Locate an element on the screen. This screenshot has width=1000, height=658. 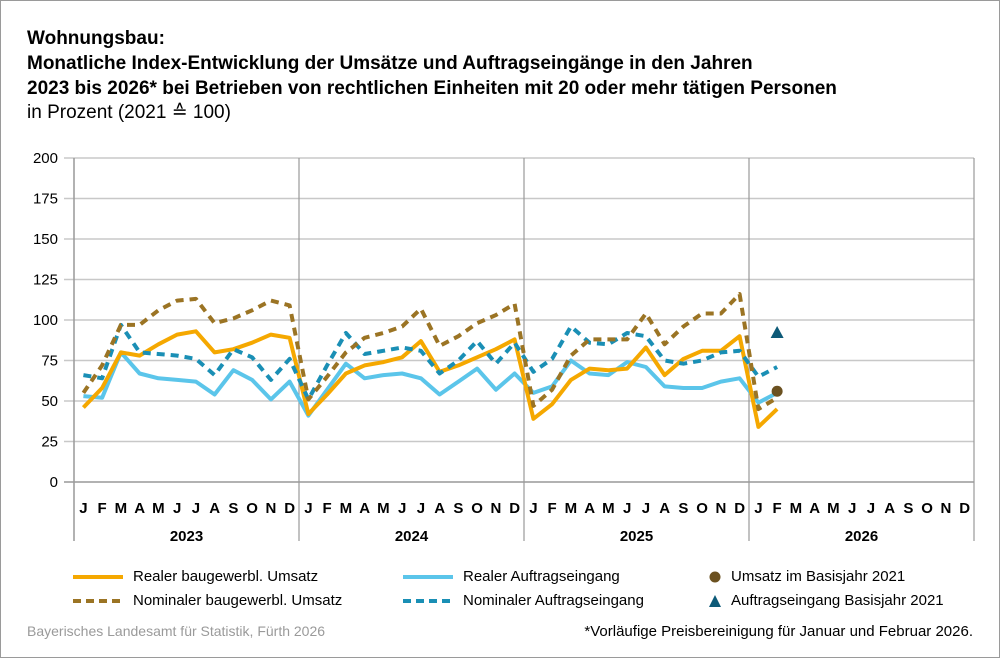
legend-item-nominal-auftragseingang: Nominaler Auftragseingang is located at coordinates (523, 600).